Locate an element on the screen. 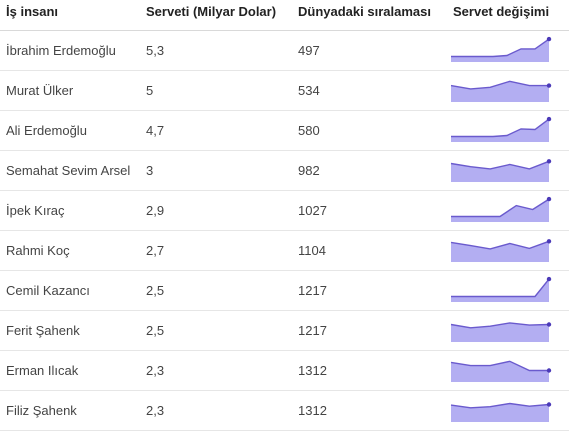  cell-rank: 1104 is located at coordinates (369, 250).